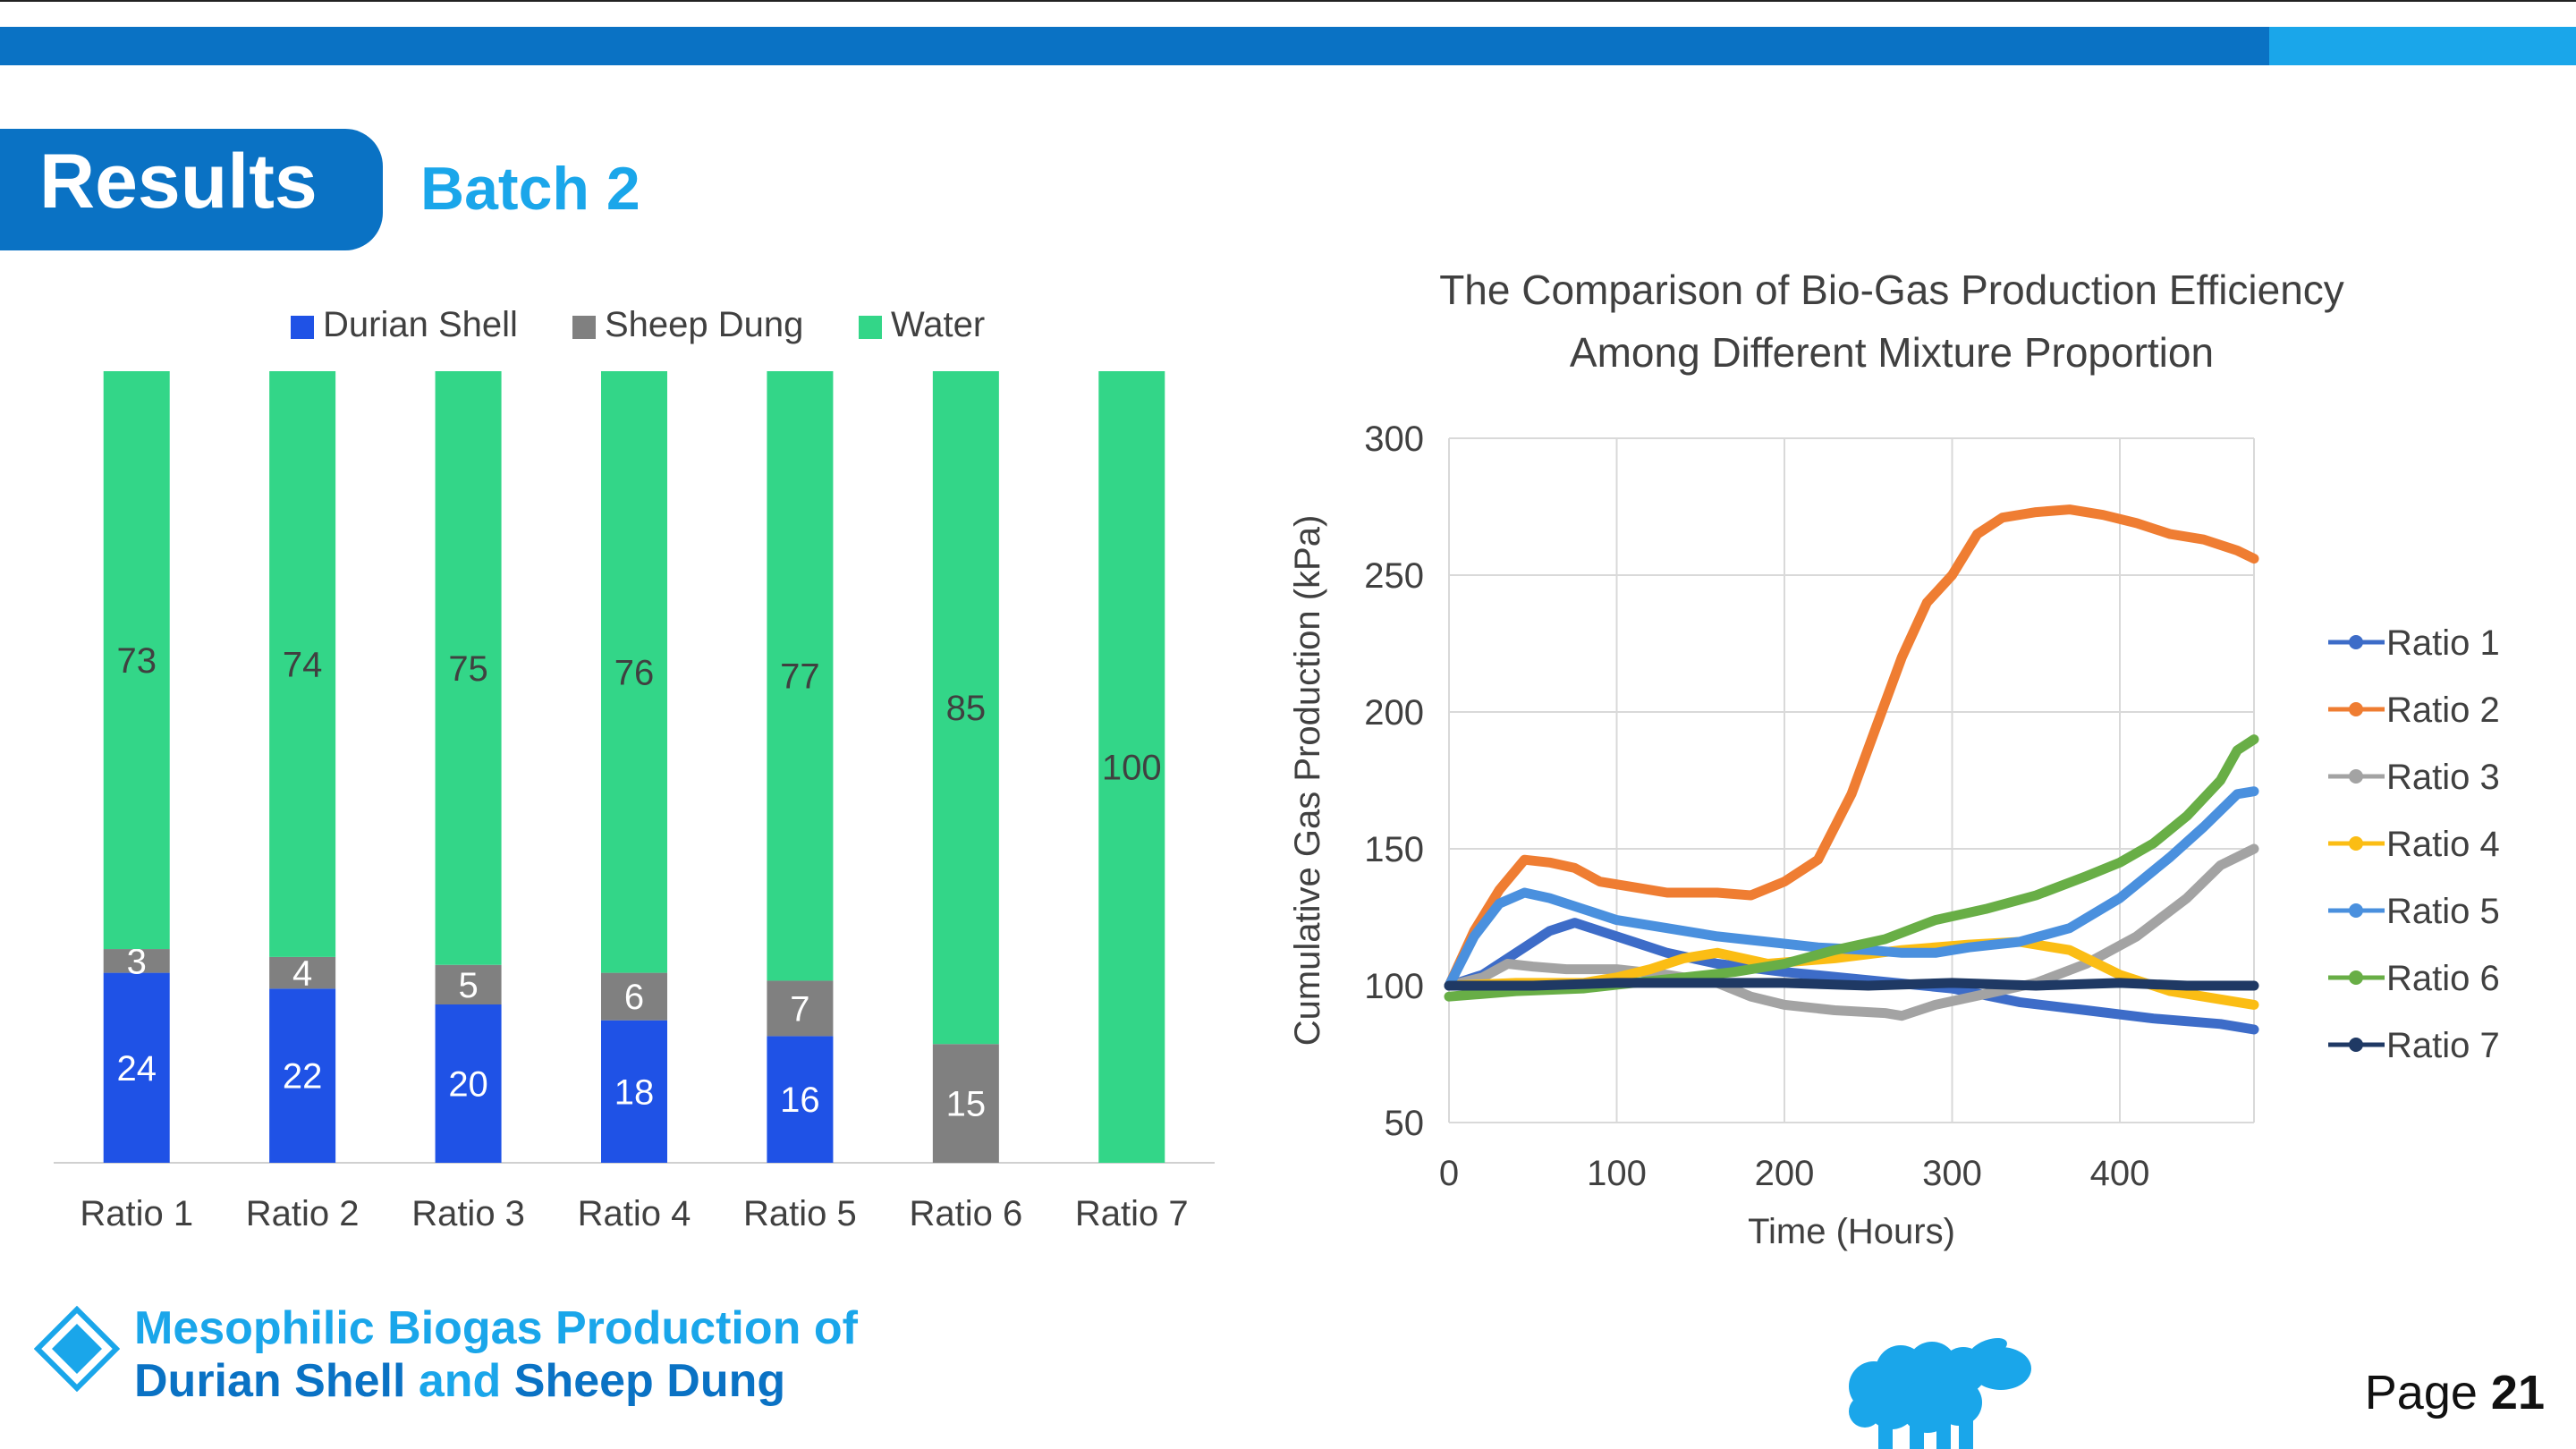 Image resolution: width=2576 pixels, height=1449 pixels. I want to click on data-label: 22, so click(303, 1077).